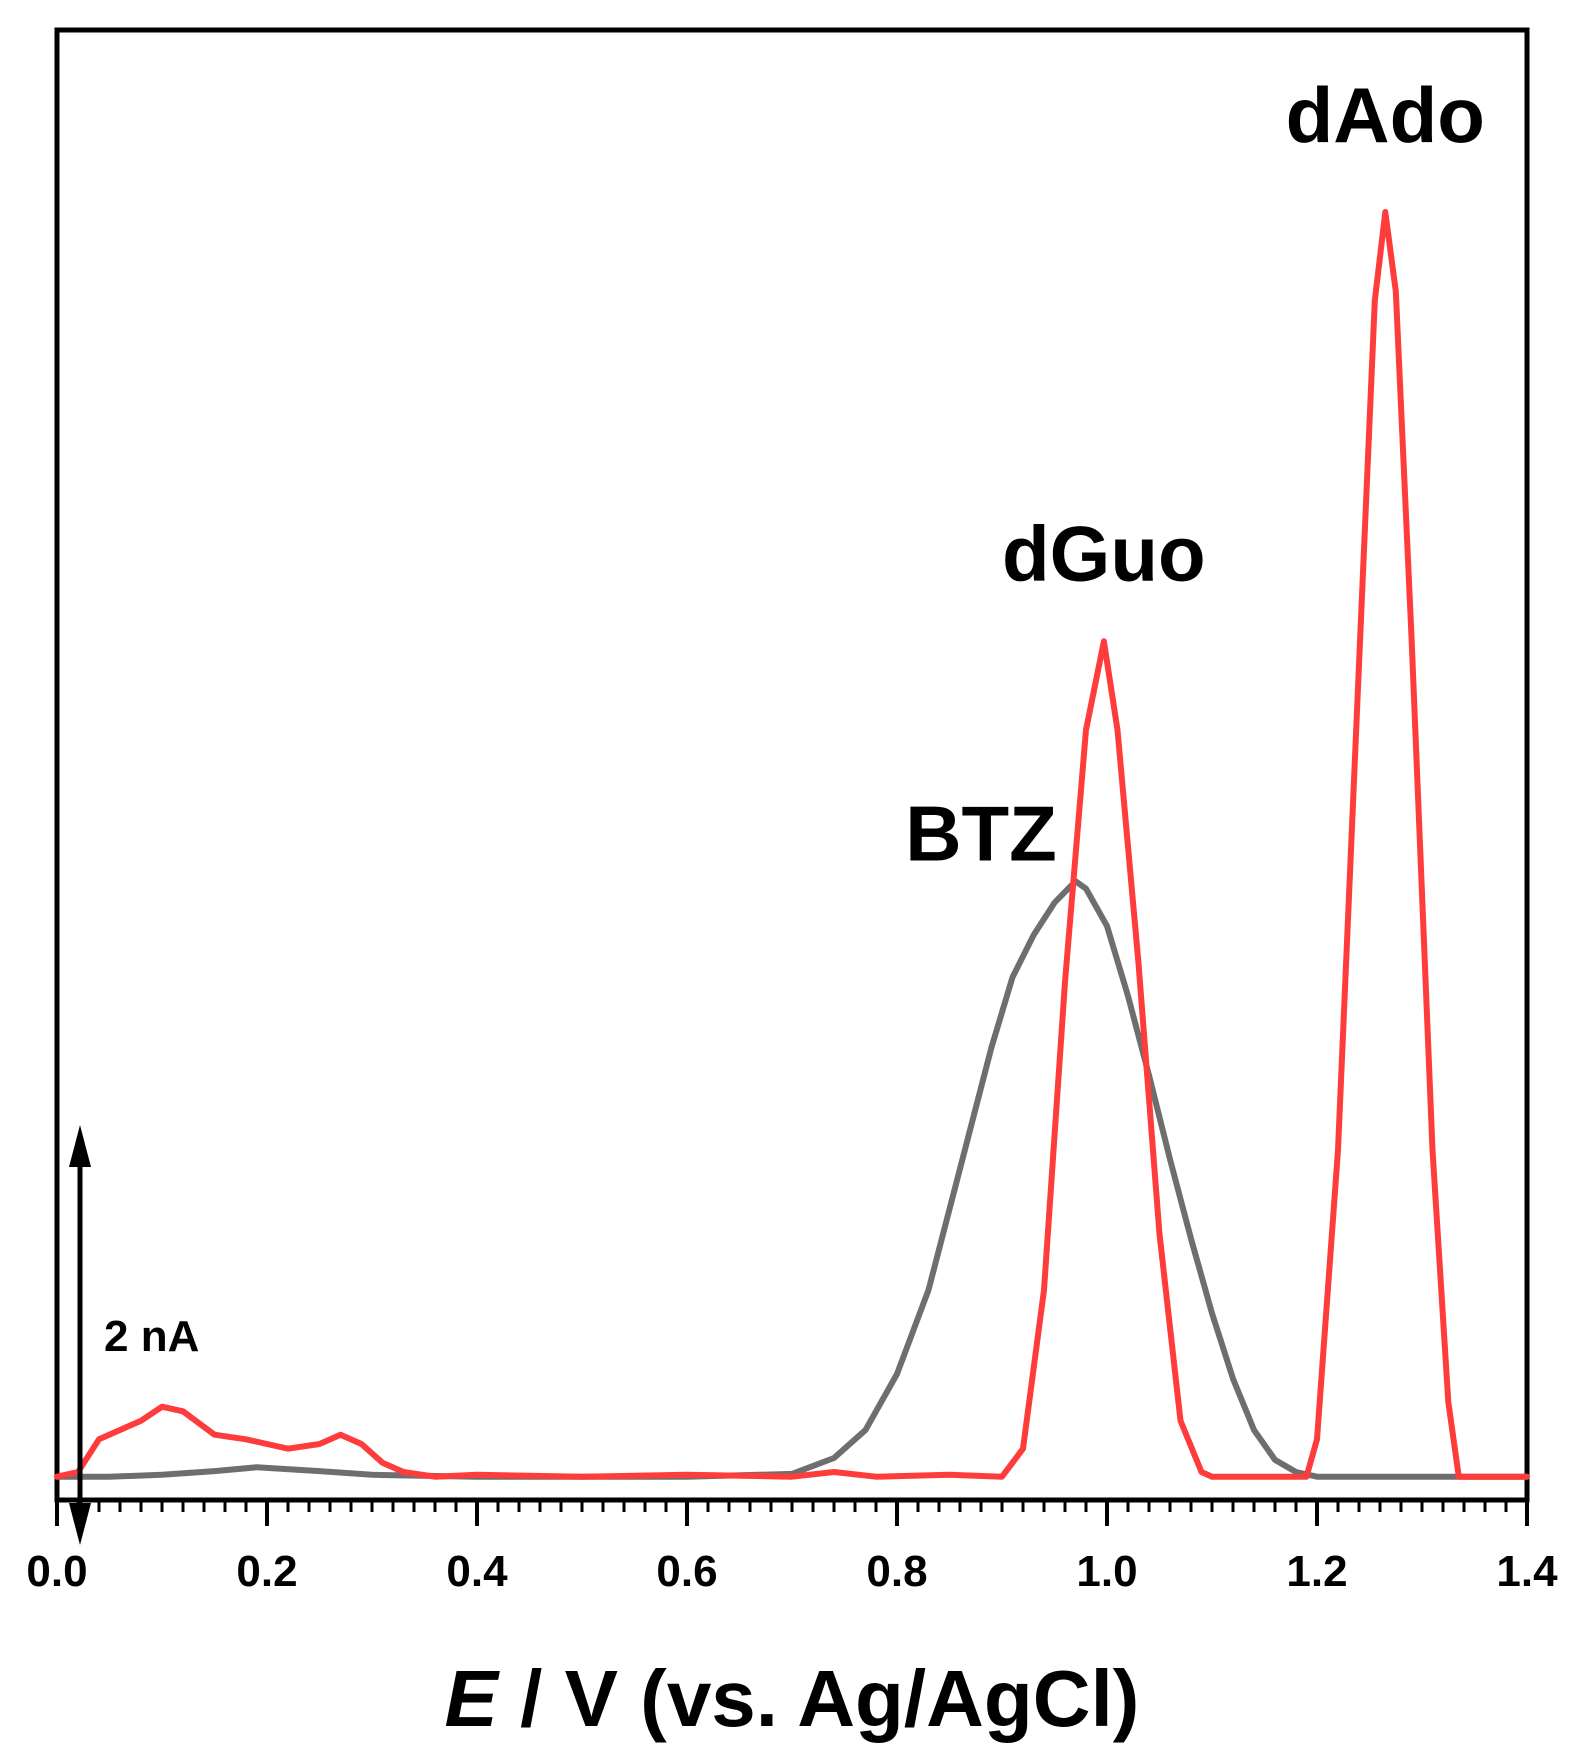  I want to click on x-tick-labels: 0.0 0.2 0.4 0.6 0.8 1.0 1.2 1.4, so click(792, 1571).